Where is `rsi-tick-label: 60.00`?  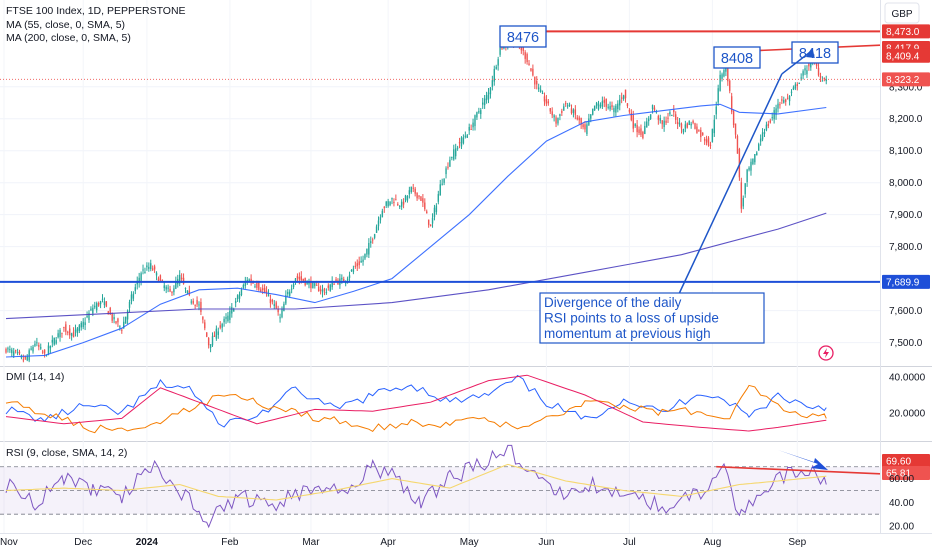 rsi-tick-label: 60.00 is located at coordinates (901, 479).